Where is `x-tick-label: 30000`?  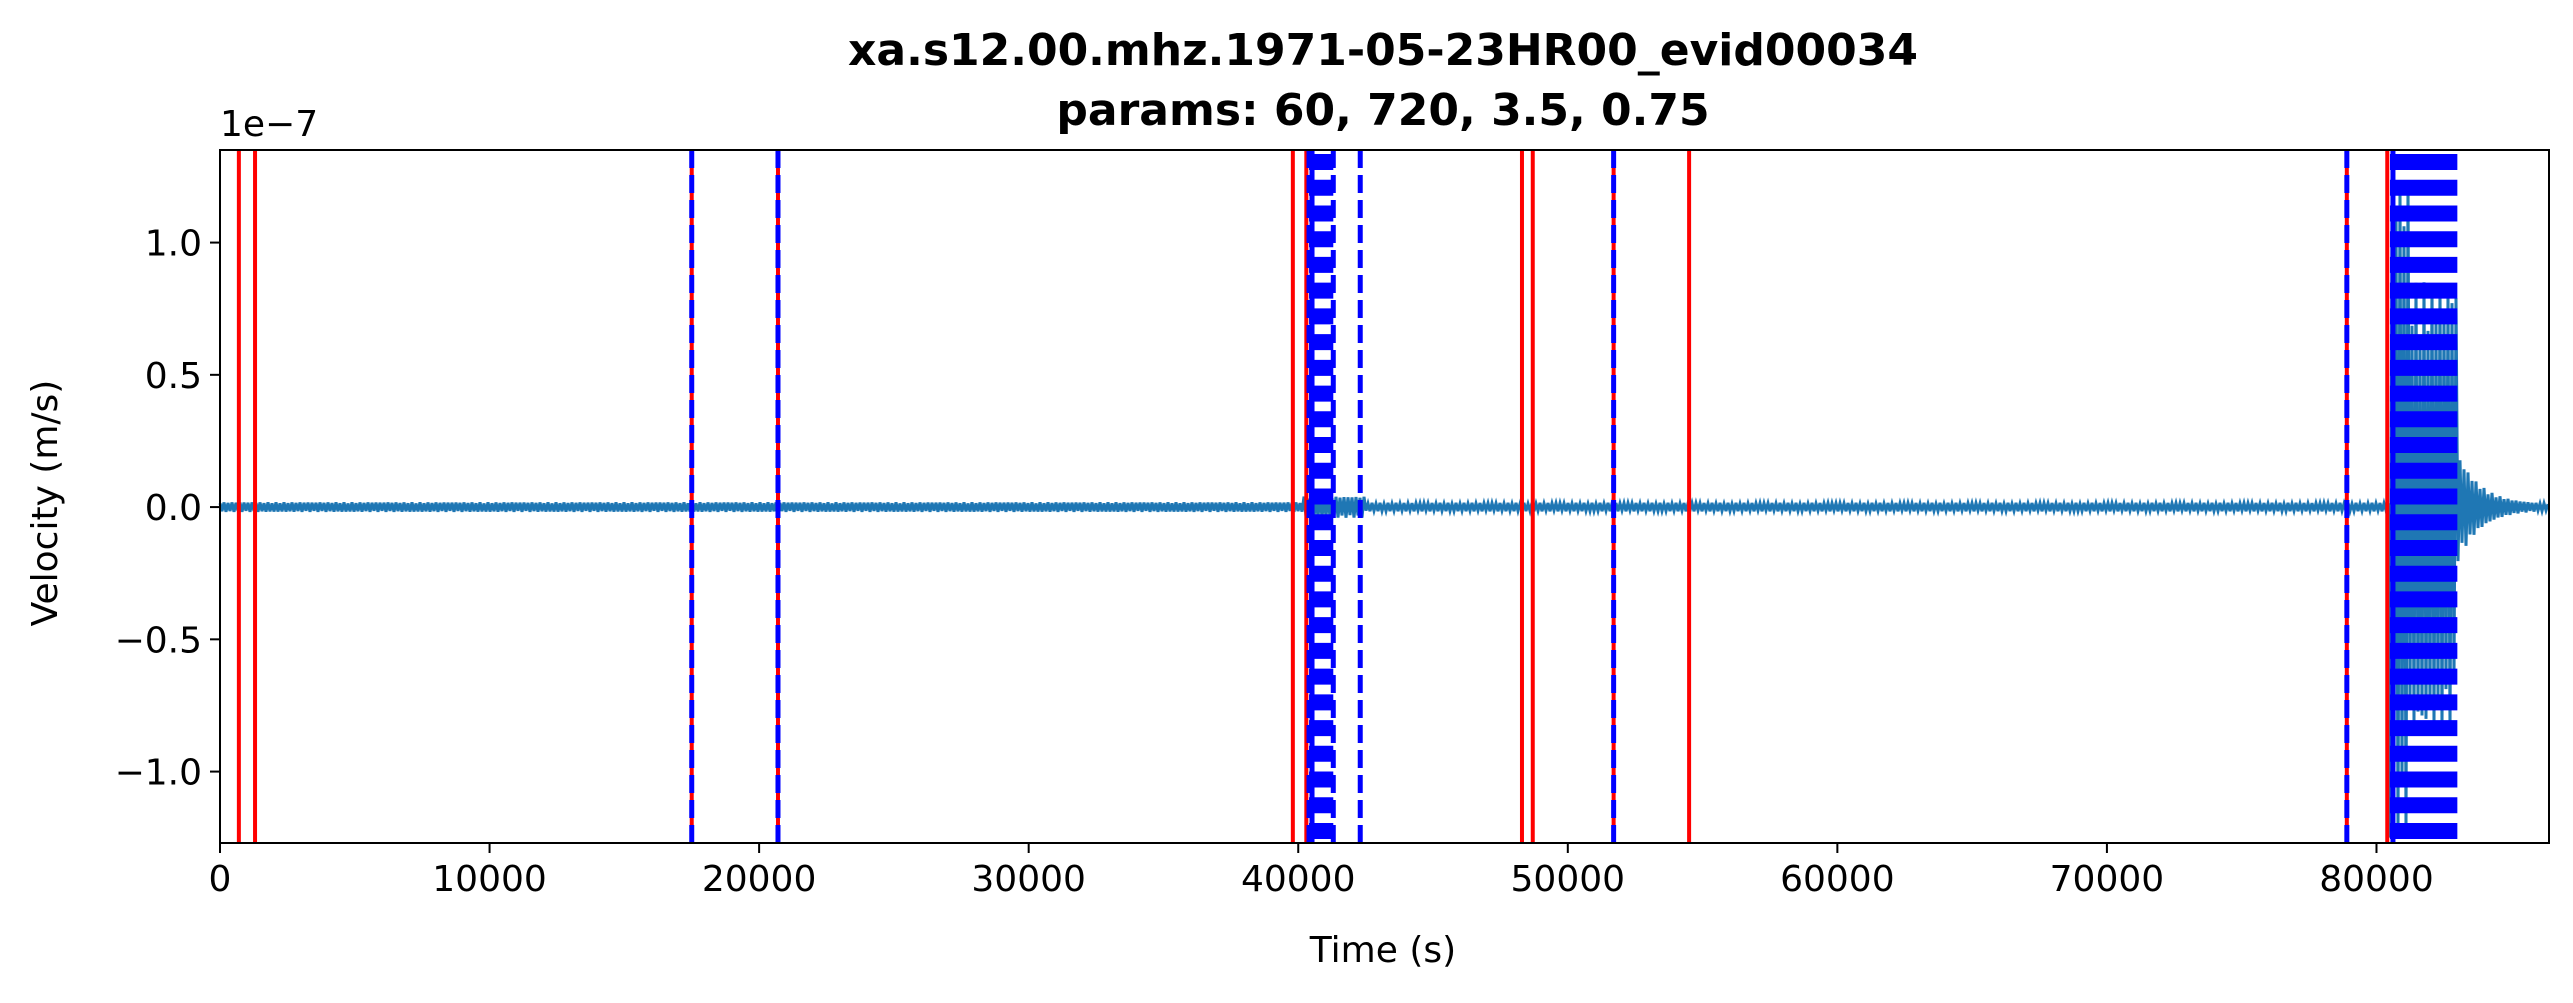 x-tick-label: 30000 is located at coordinates (1028, 879).